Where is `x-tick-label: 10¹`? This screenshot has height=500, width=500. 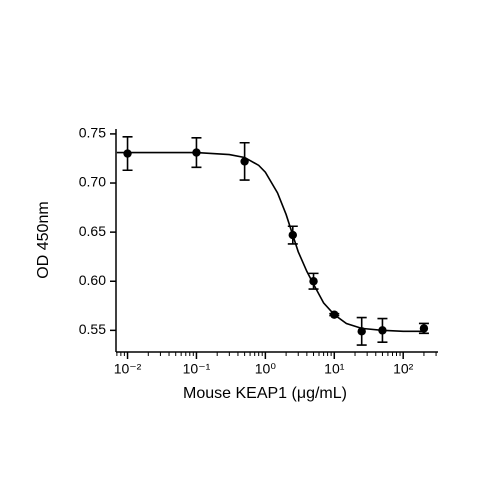 x-tick-label: 10¹ is located at coordinates (334, 369).